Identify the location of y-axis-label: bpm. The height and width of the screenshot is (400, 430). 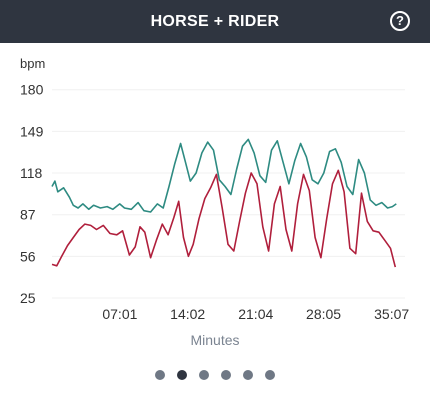
(32, 63).